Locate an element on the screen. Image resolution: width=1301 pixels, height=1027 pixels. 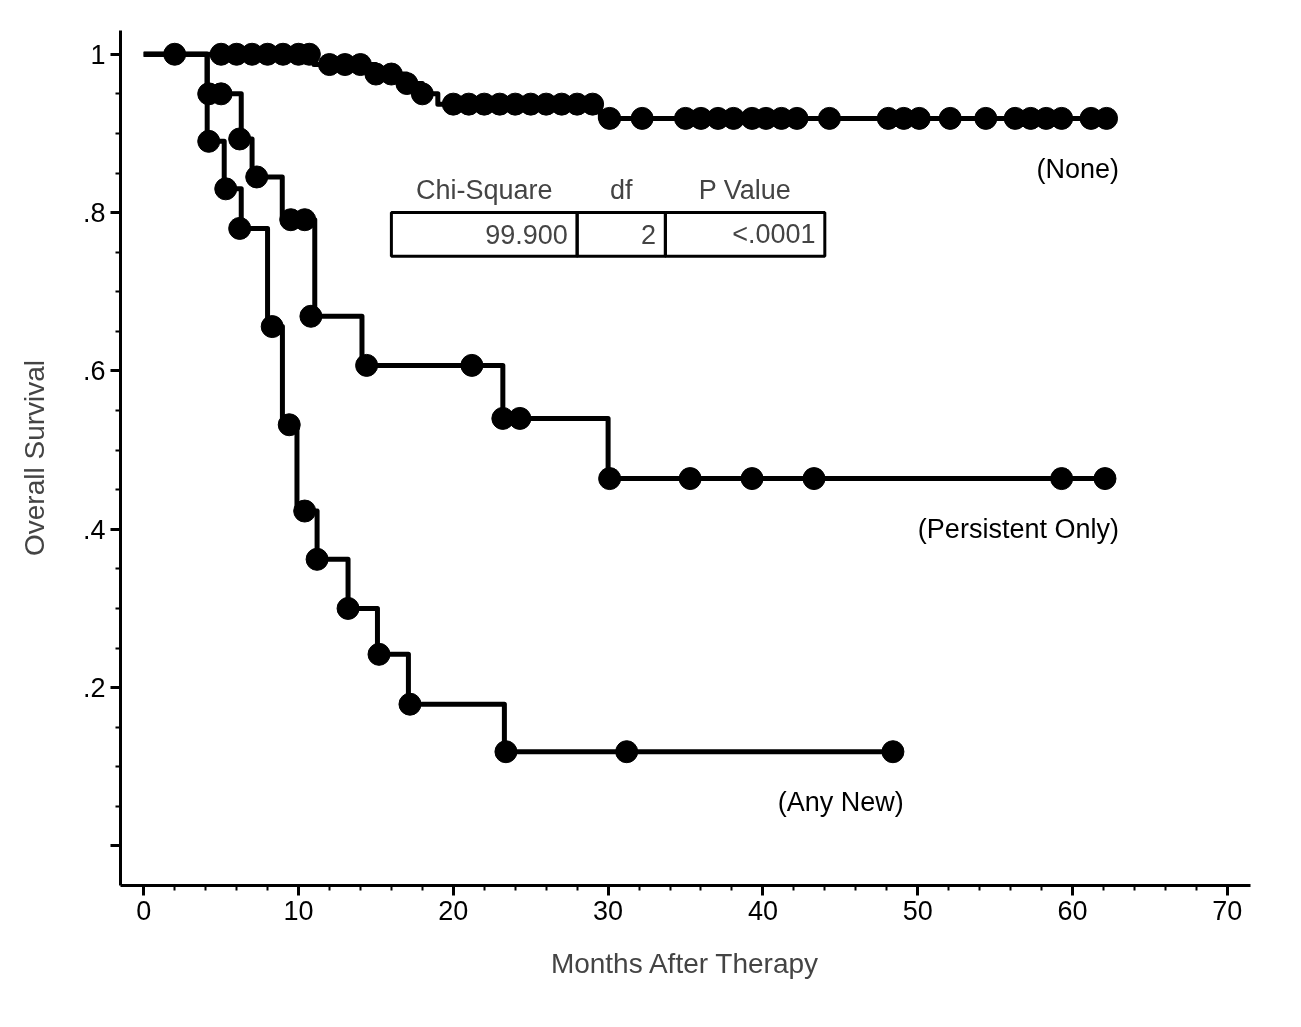
x-tick-label: 0 is located at coordinates (144, 910).